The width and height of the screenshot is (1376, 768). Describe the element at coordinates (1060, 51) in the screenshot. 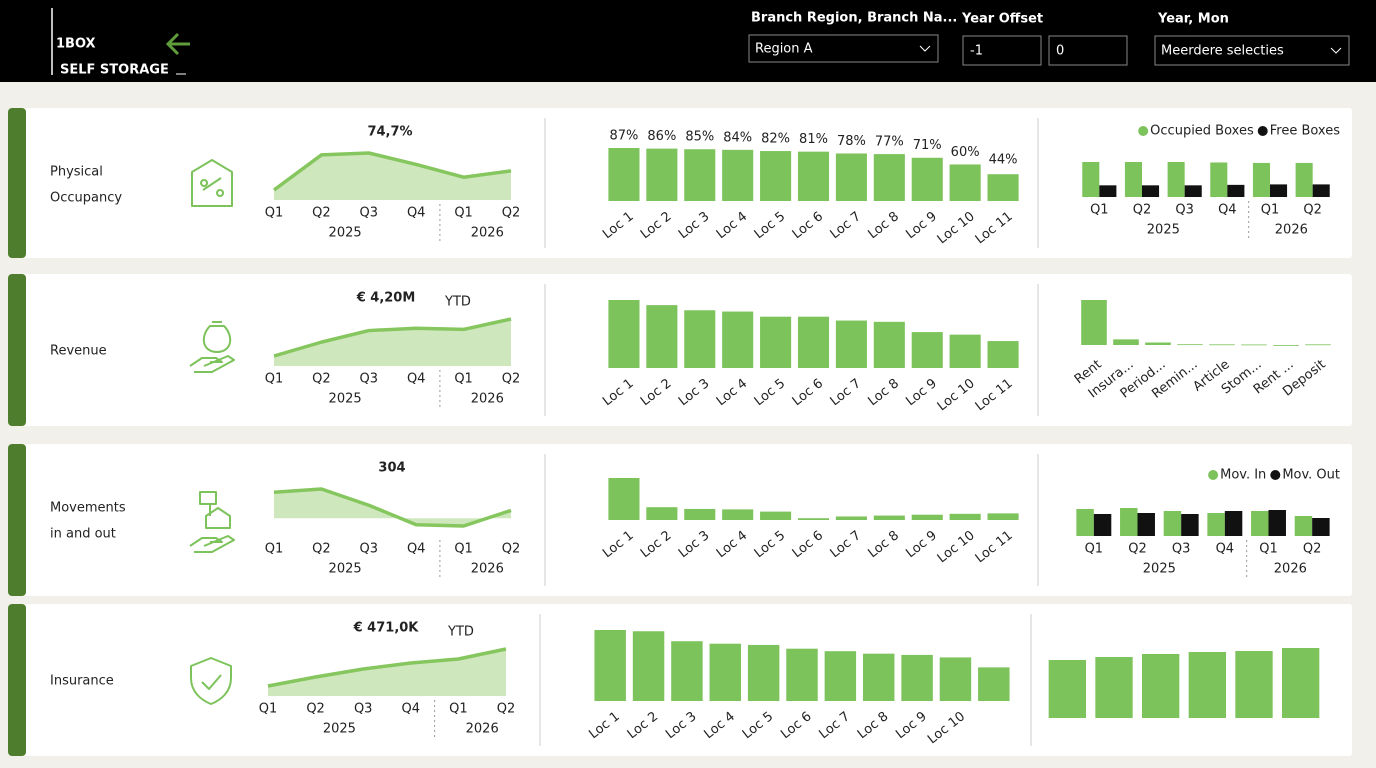

I see `input-value: 0` at that location.